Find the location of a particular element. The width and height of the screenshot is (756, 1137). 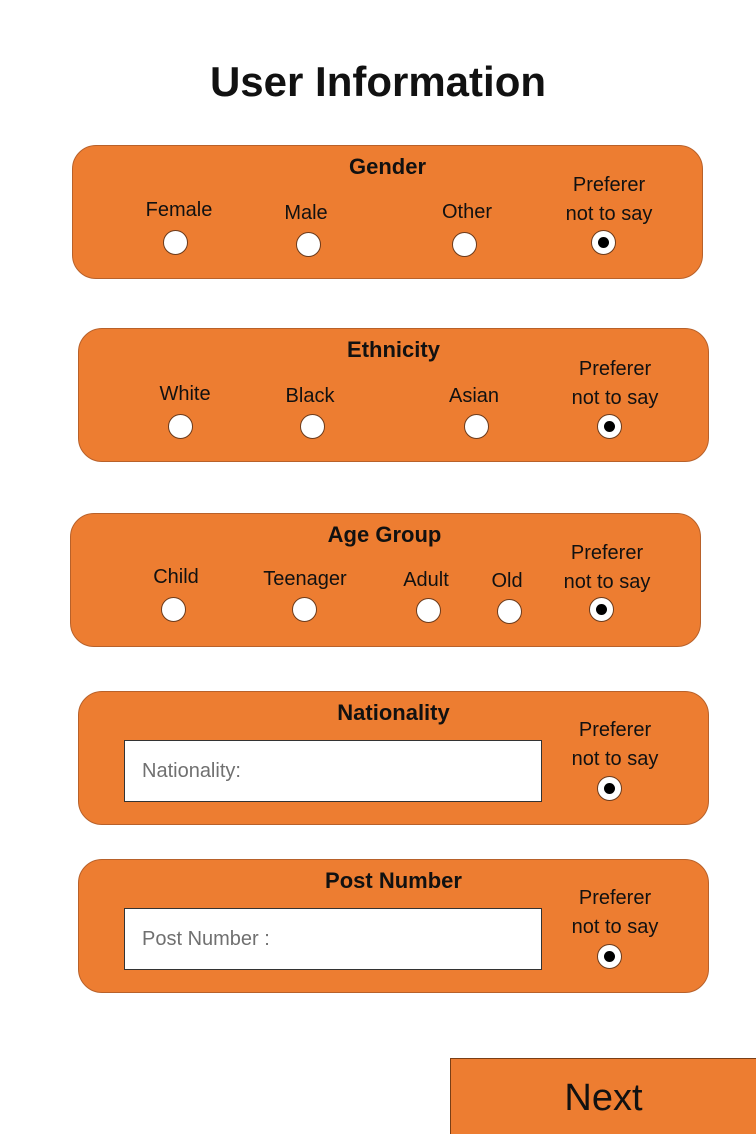

age-child-radio is located at coordinates (173, 609).